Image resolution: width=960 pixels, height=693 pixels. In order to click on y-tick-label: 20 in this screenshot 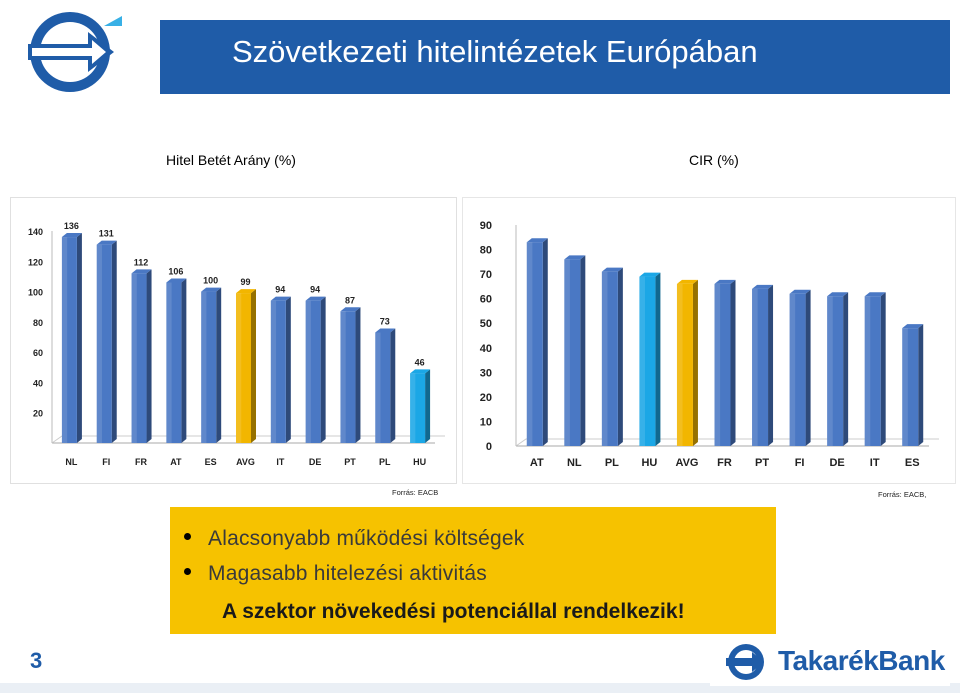, I will do `click(38, 414)`.